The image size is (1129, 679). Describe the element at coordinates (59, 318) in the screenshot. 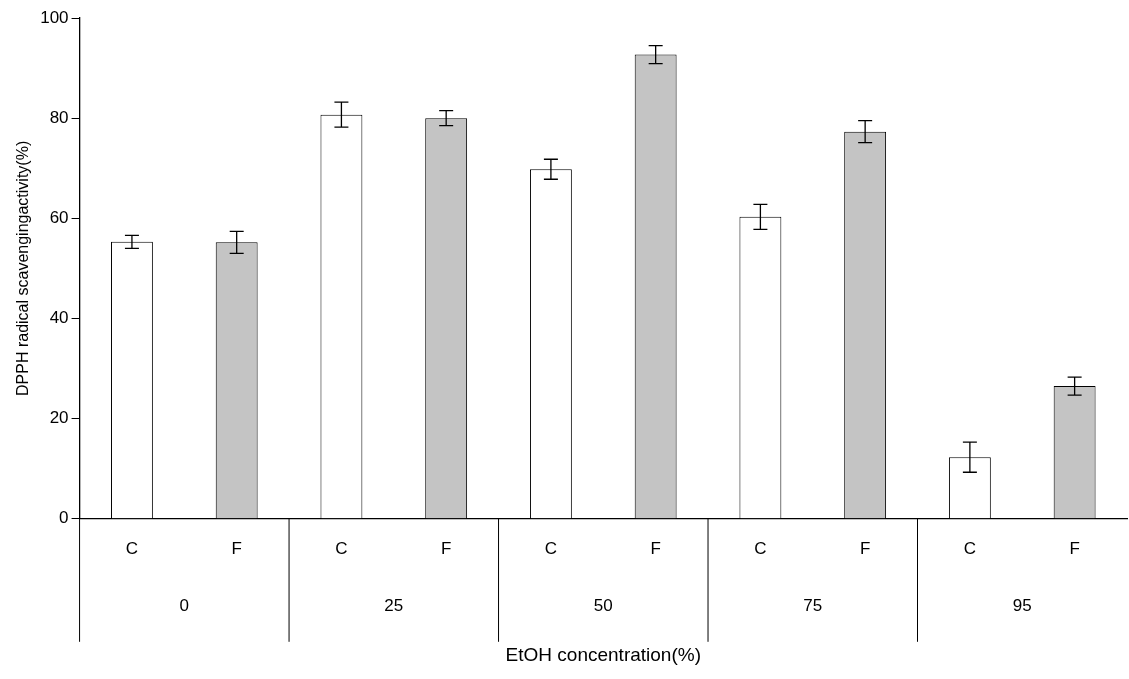

I see `y-tick-label: 40` at that location.